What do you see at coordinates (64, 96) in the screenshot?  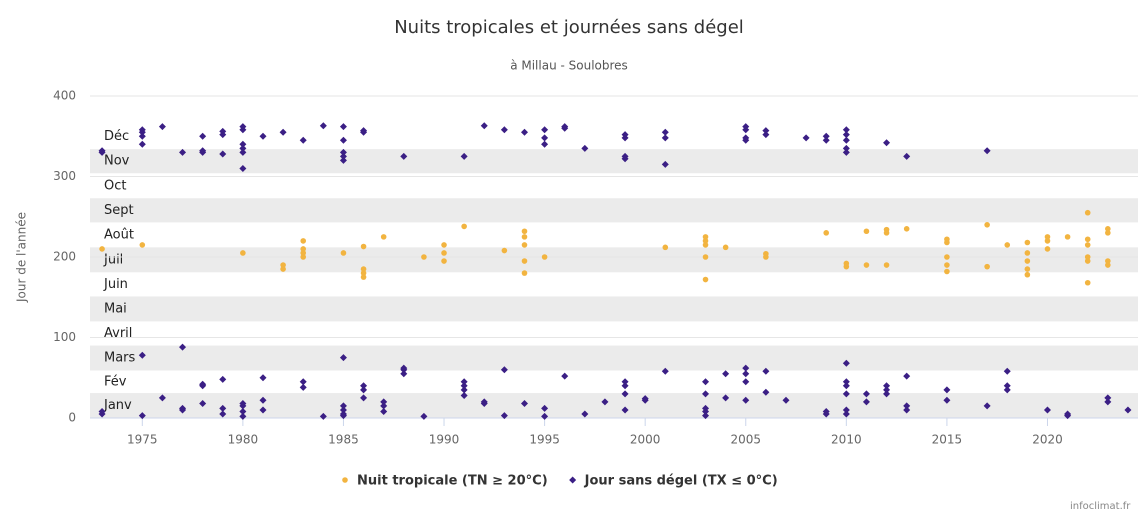 I see `y-tick-label: 400` at bounding box center [64, 96].